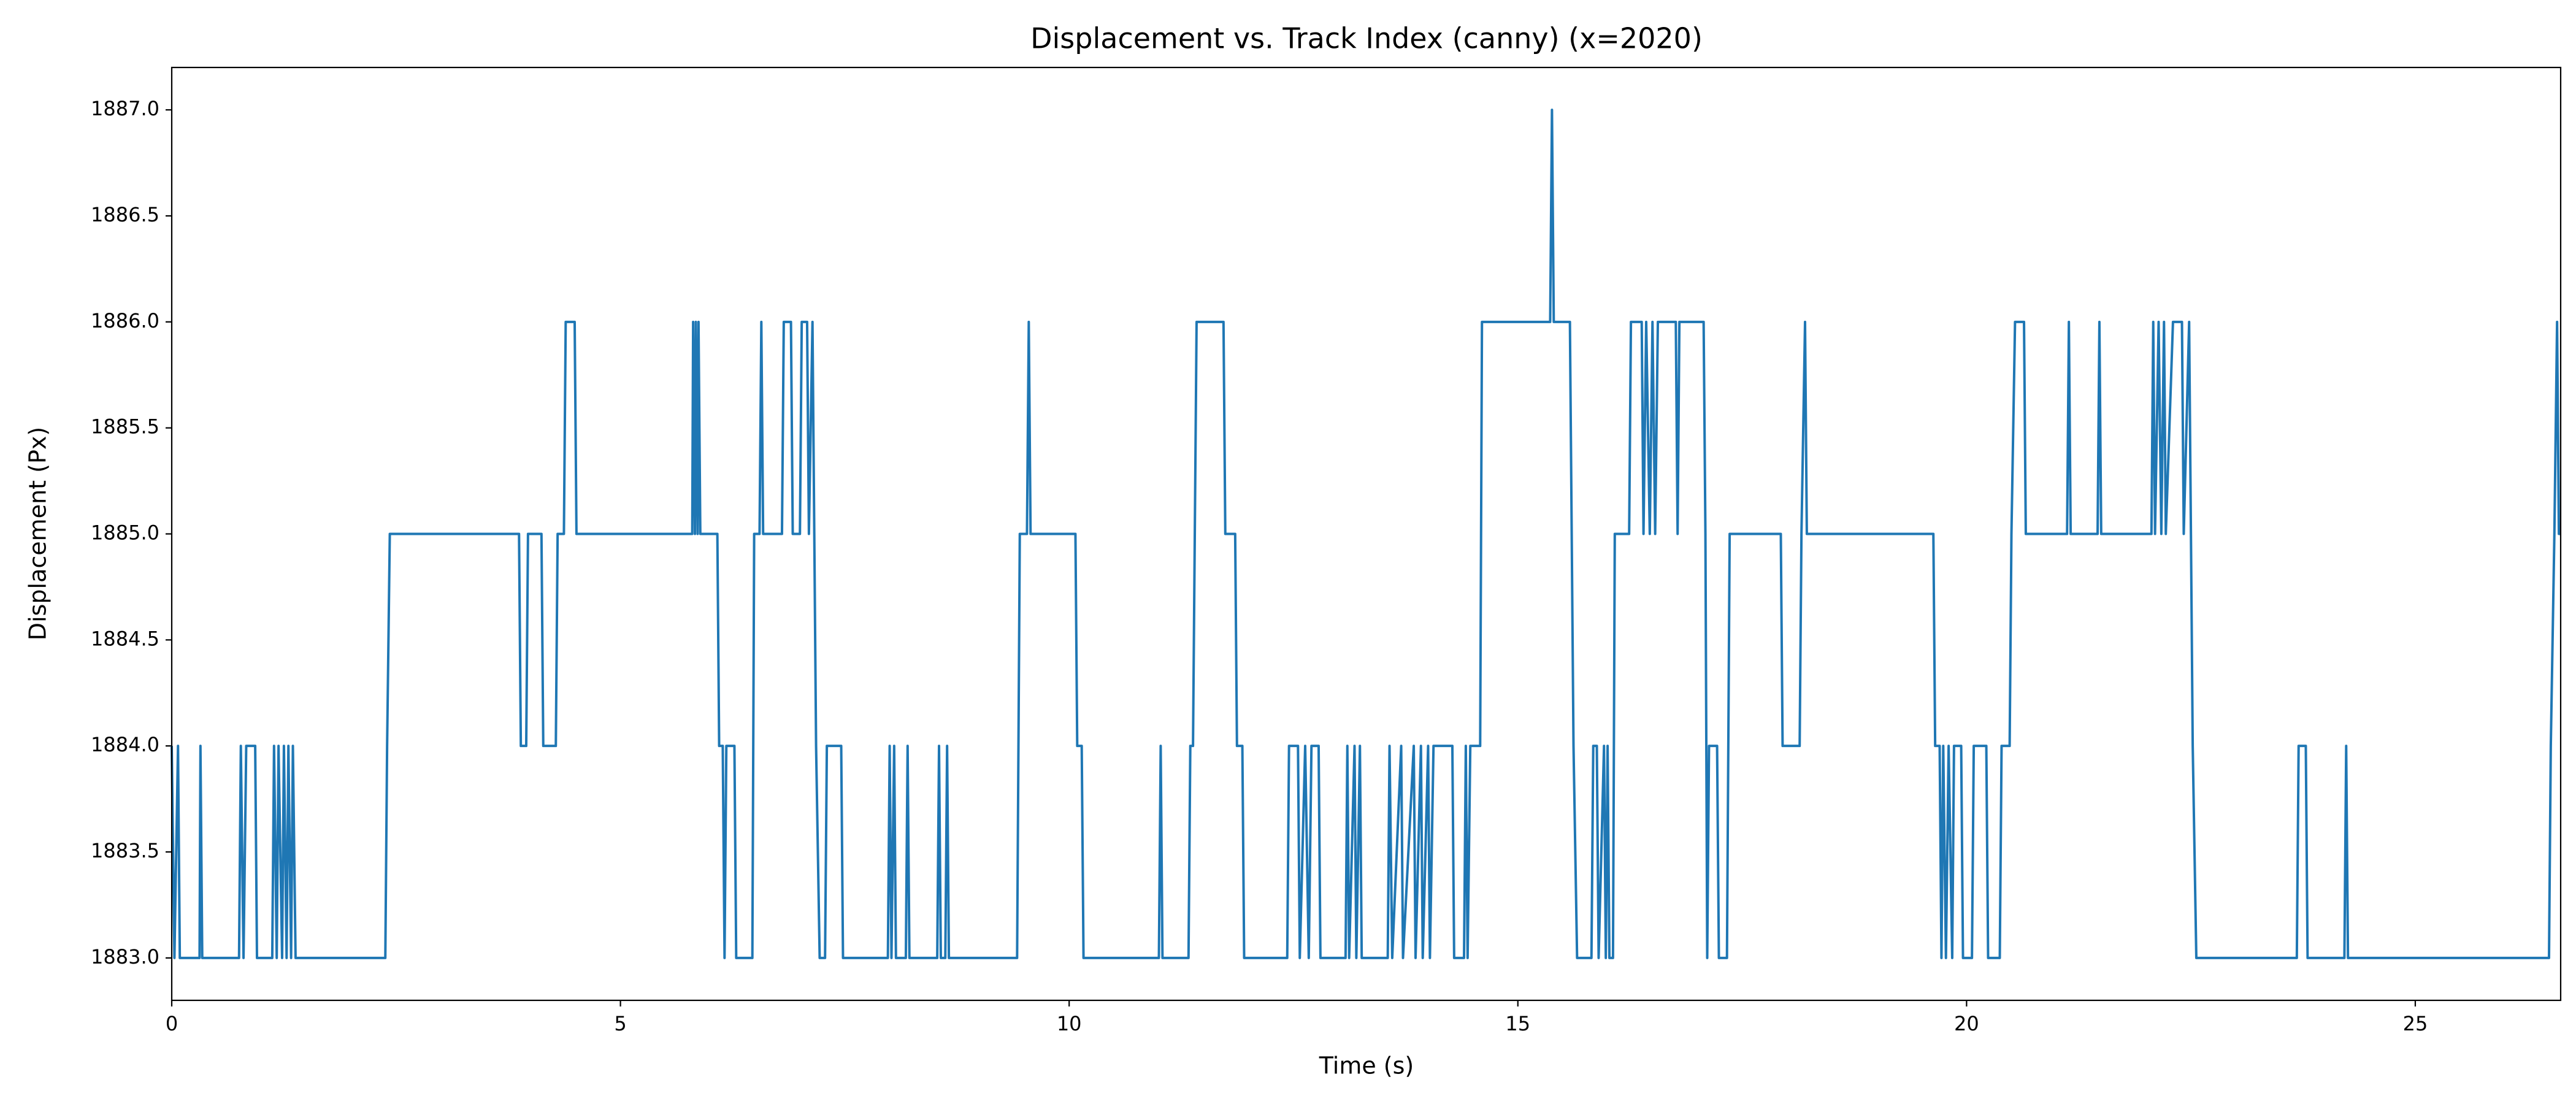 Image resolution: width=2576 pixels, height=1104 pixels. Describe the element at coordinates (1366, 1065) in the screenshot. I see `x-axis-label: Time (s)` at that location.